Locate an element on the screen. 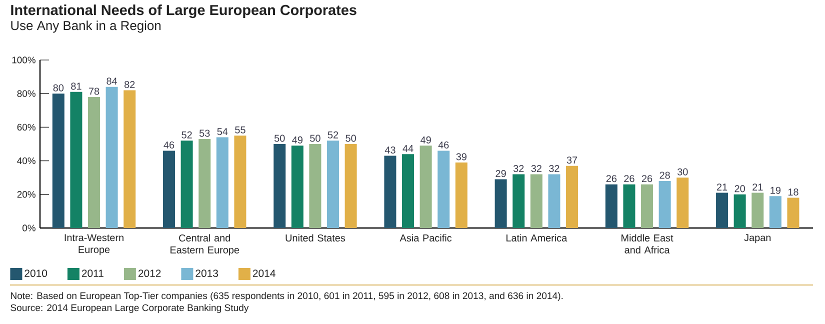 The image size is (825, 324). y-tick-label: 80% is located at coordinates (26, 93).